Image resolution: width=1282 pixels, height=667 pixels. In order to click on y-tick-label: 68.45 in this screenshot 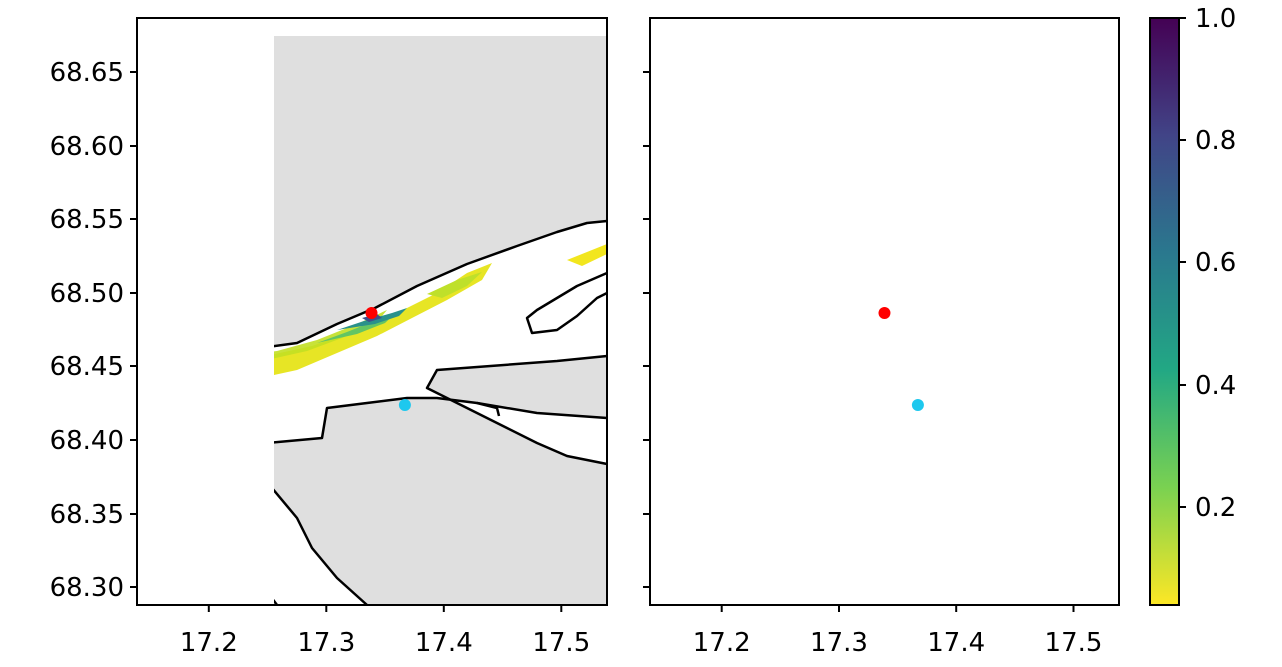, I will do `click(87, 367)`.